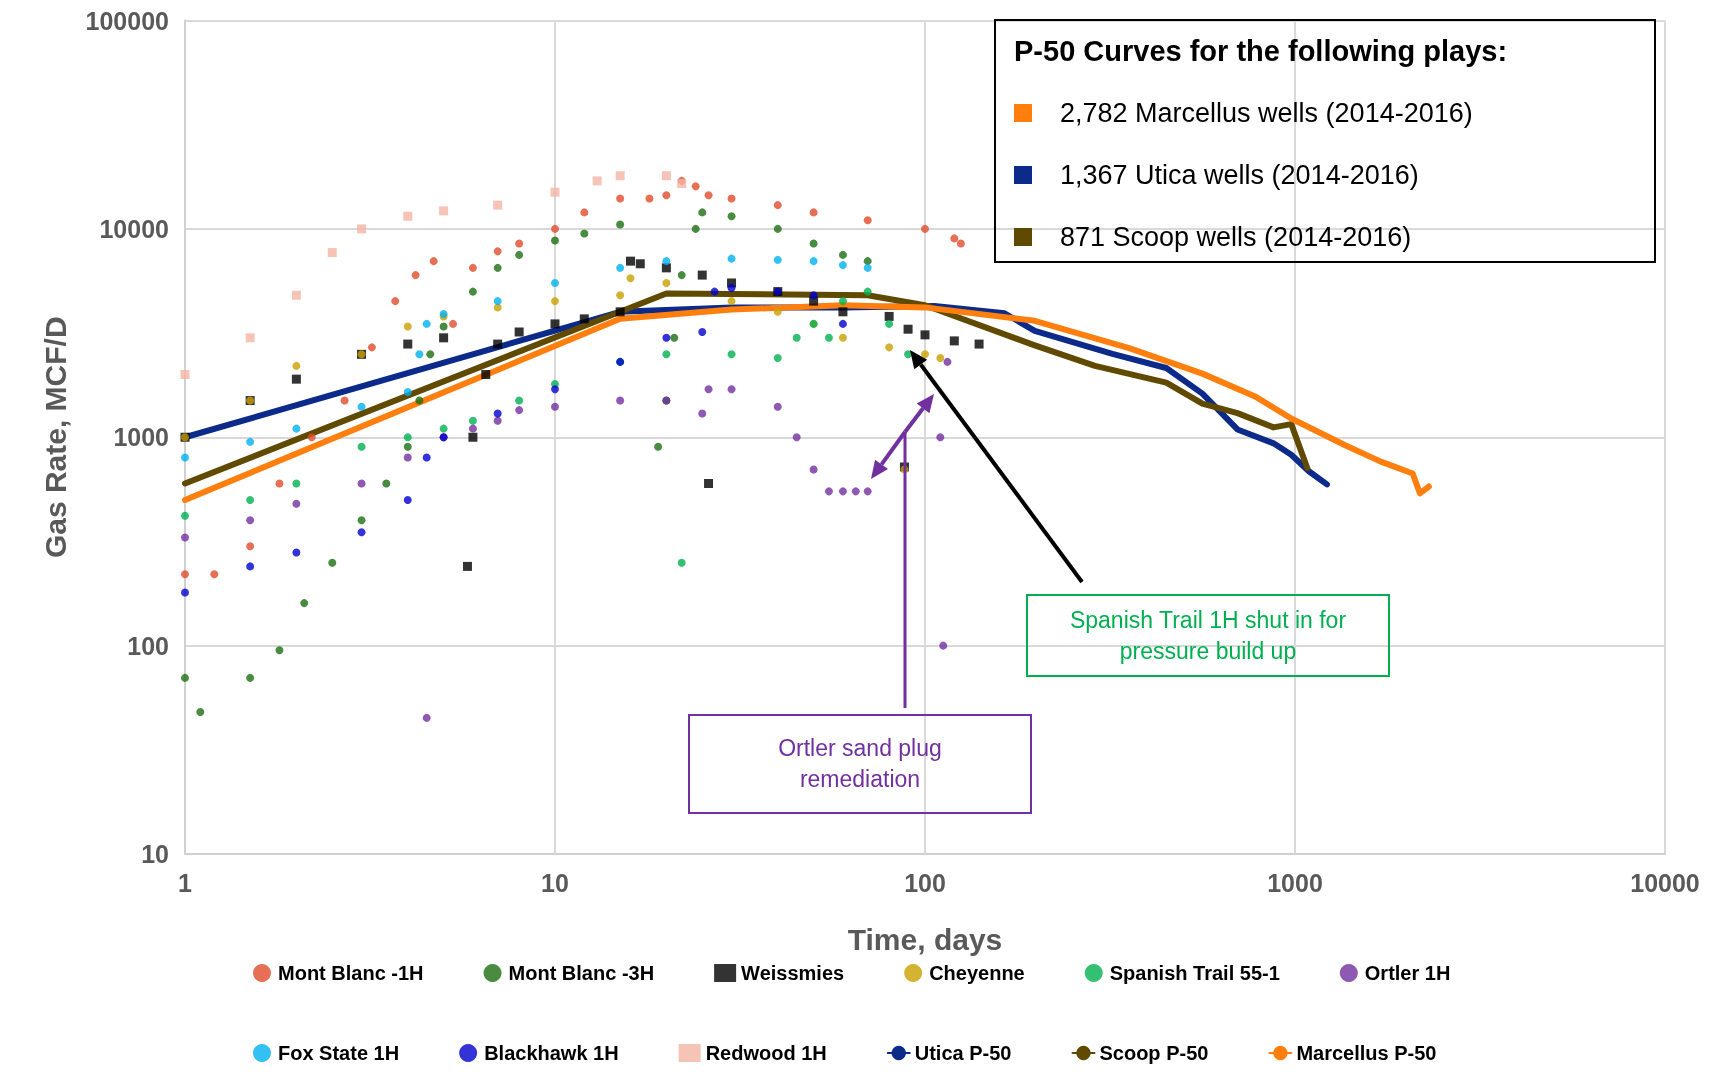  I want to click on x-tick-label: 100, so click(925, 882).